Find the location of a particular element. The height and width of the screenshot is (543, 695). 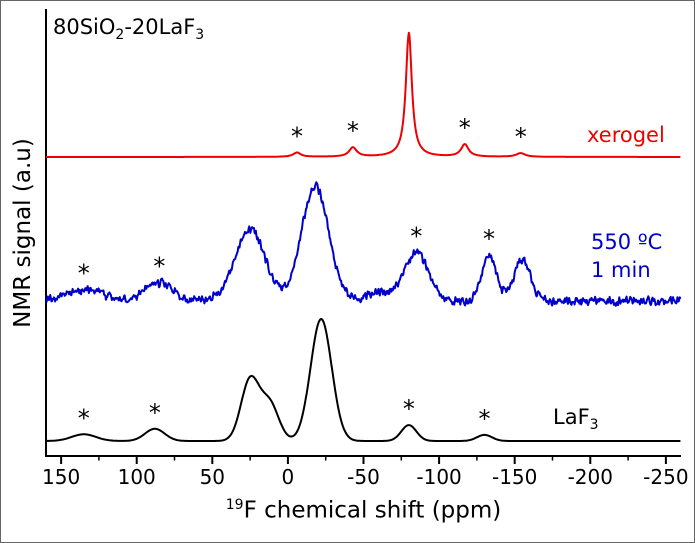

y-axis-label: NMR signal (a.u) is located at coordinates (23, 233).